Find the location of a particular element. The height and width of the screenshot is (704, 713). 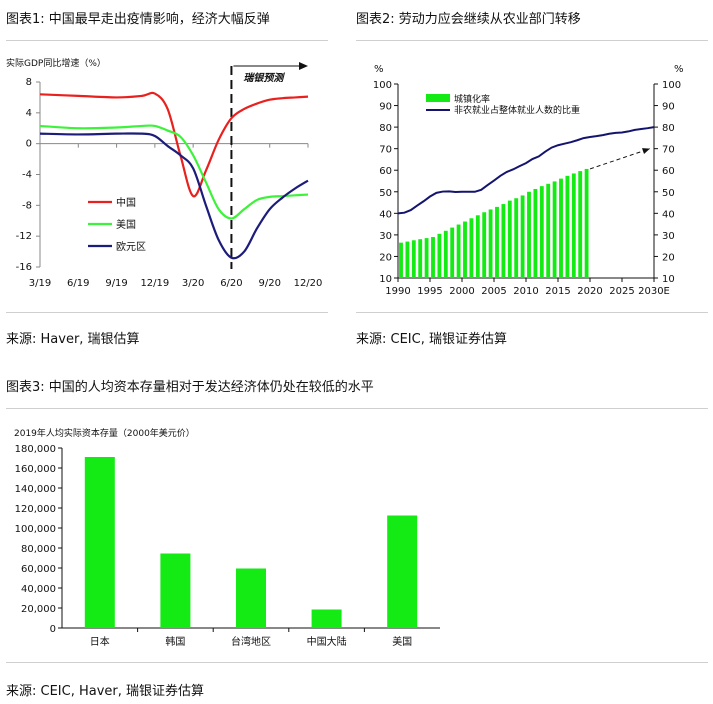

chart2-left-tick-label: 80 is located at coordinates (385, 128).